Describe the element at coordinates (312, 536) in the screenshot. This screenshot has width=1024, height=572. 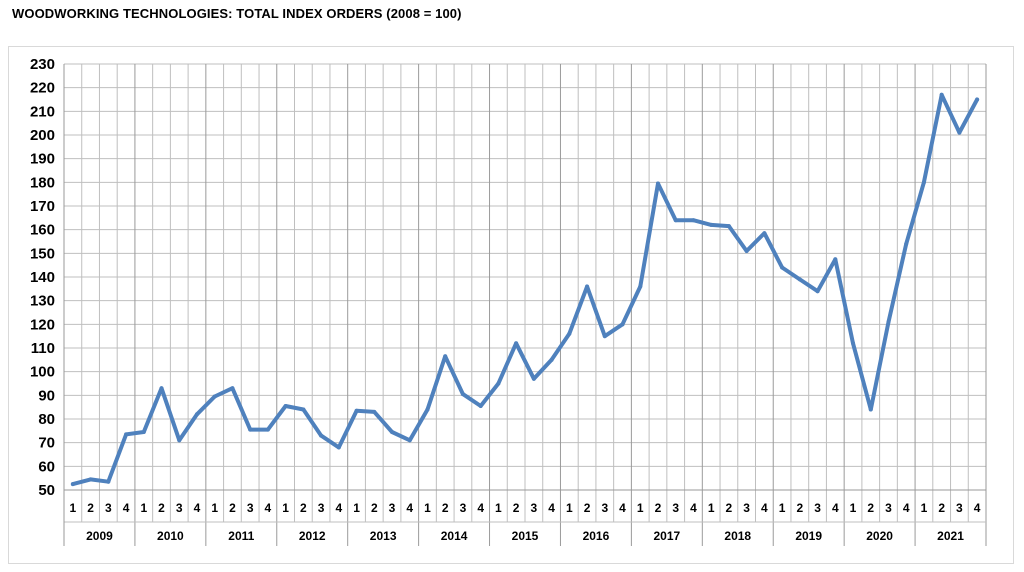
I see `x-year-label: 2012` at that location.